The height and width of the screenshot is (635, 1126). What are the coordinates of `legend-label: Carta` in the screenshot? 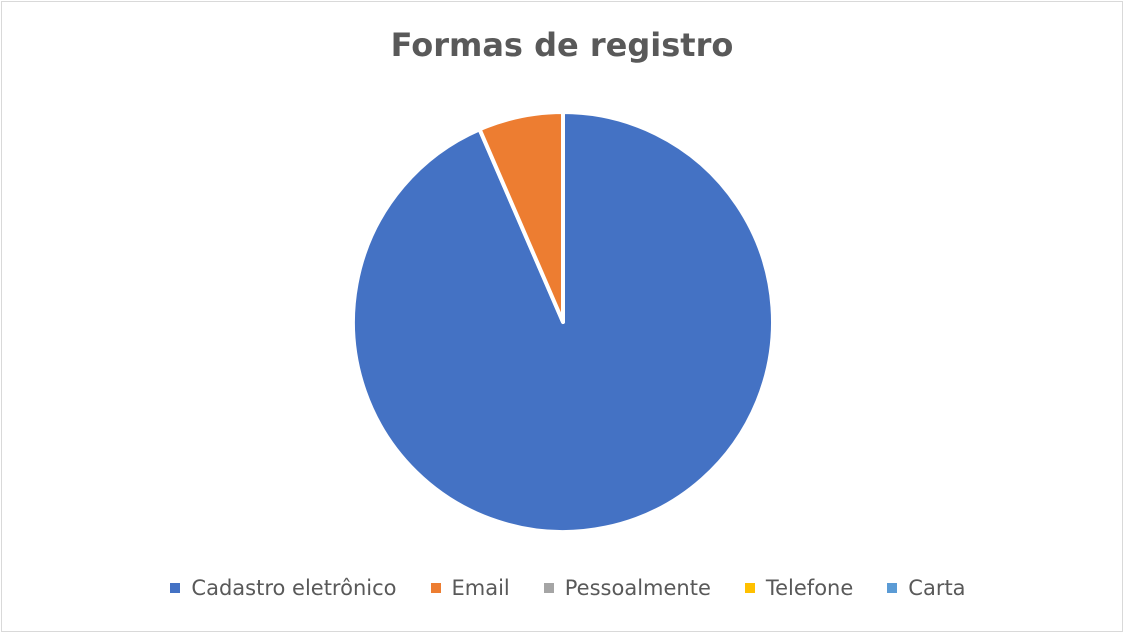 It's located at (937, 588).